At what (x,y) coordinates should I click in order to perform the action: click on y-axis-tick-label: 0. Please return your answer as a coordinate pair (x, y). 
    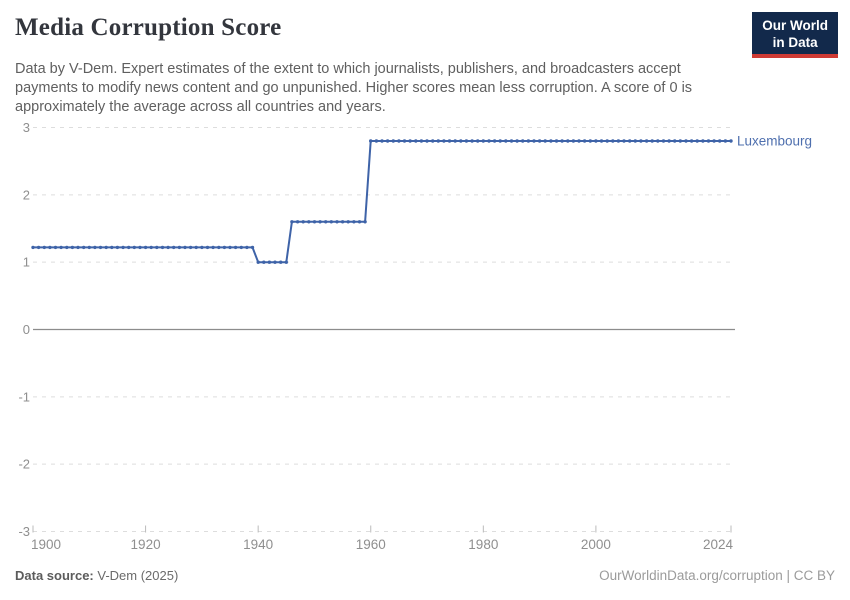
    Looking at the image, I should click on (26, 329).